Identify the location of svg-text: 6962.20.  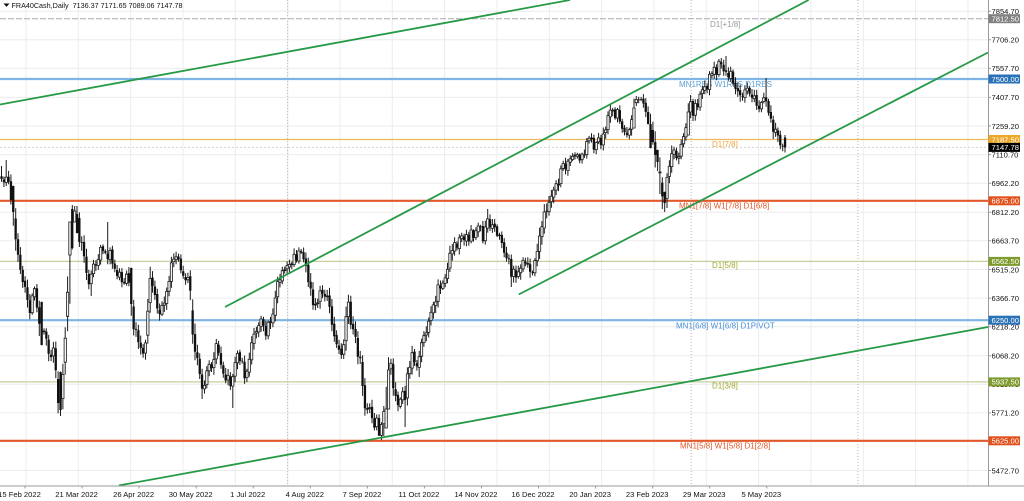
(1005, 183).